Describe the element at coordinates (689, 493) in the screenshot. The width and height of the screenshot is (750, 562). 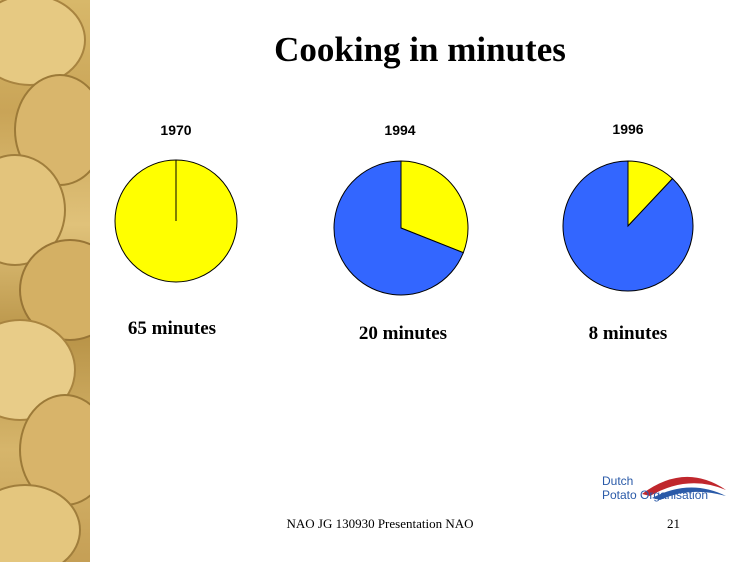
I see `logo-blue-arc-icon` at that location.